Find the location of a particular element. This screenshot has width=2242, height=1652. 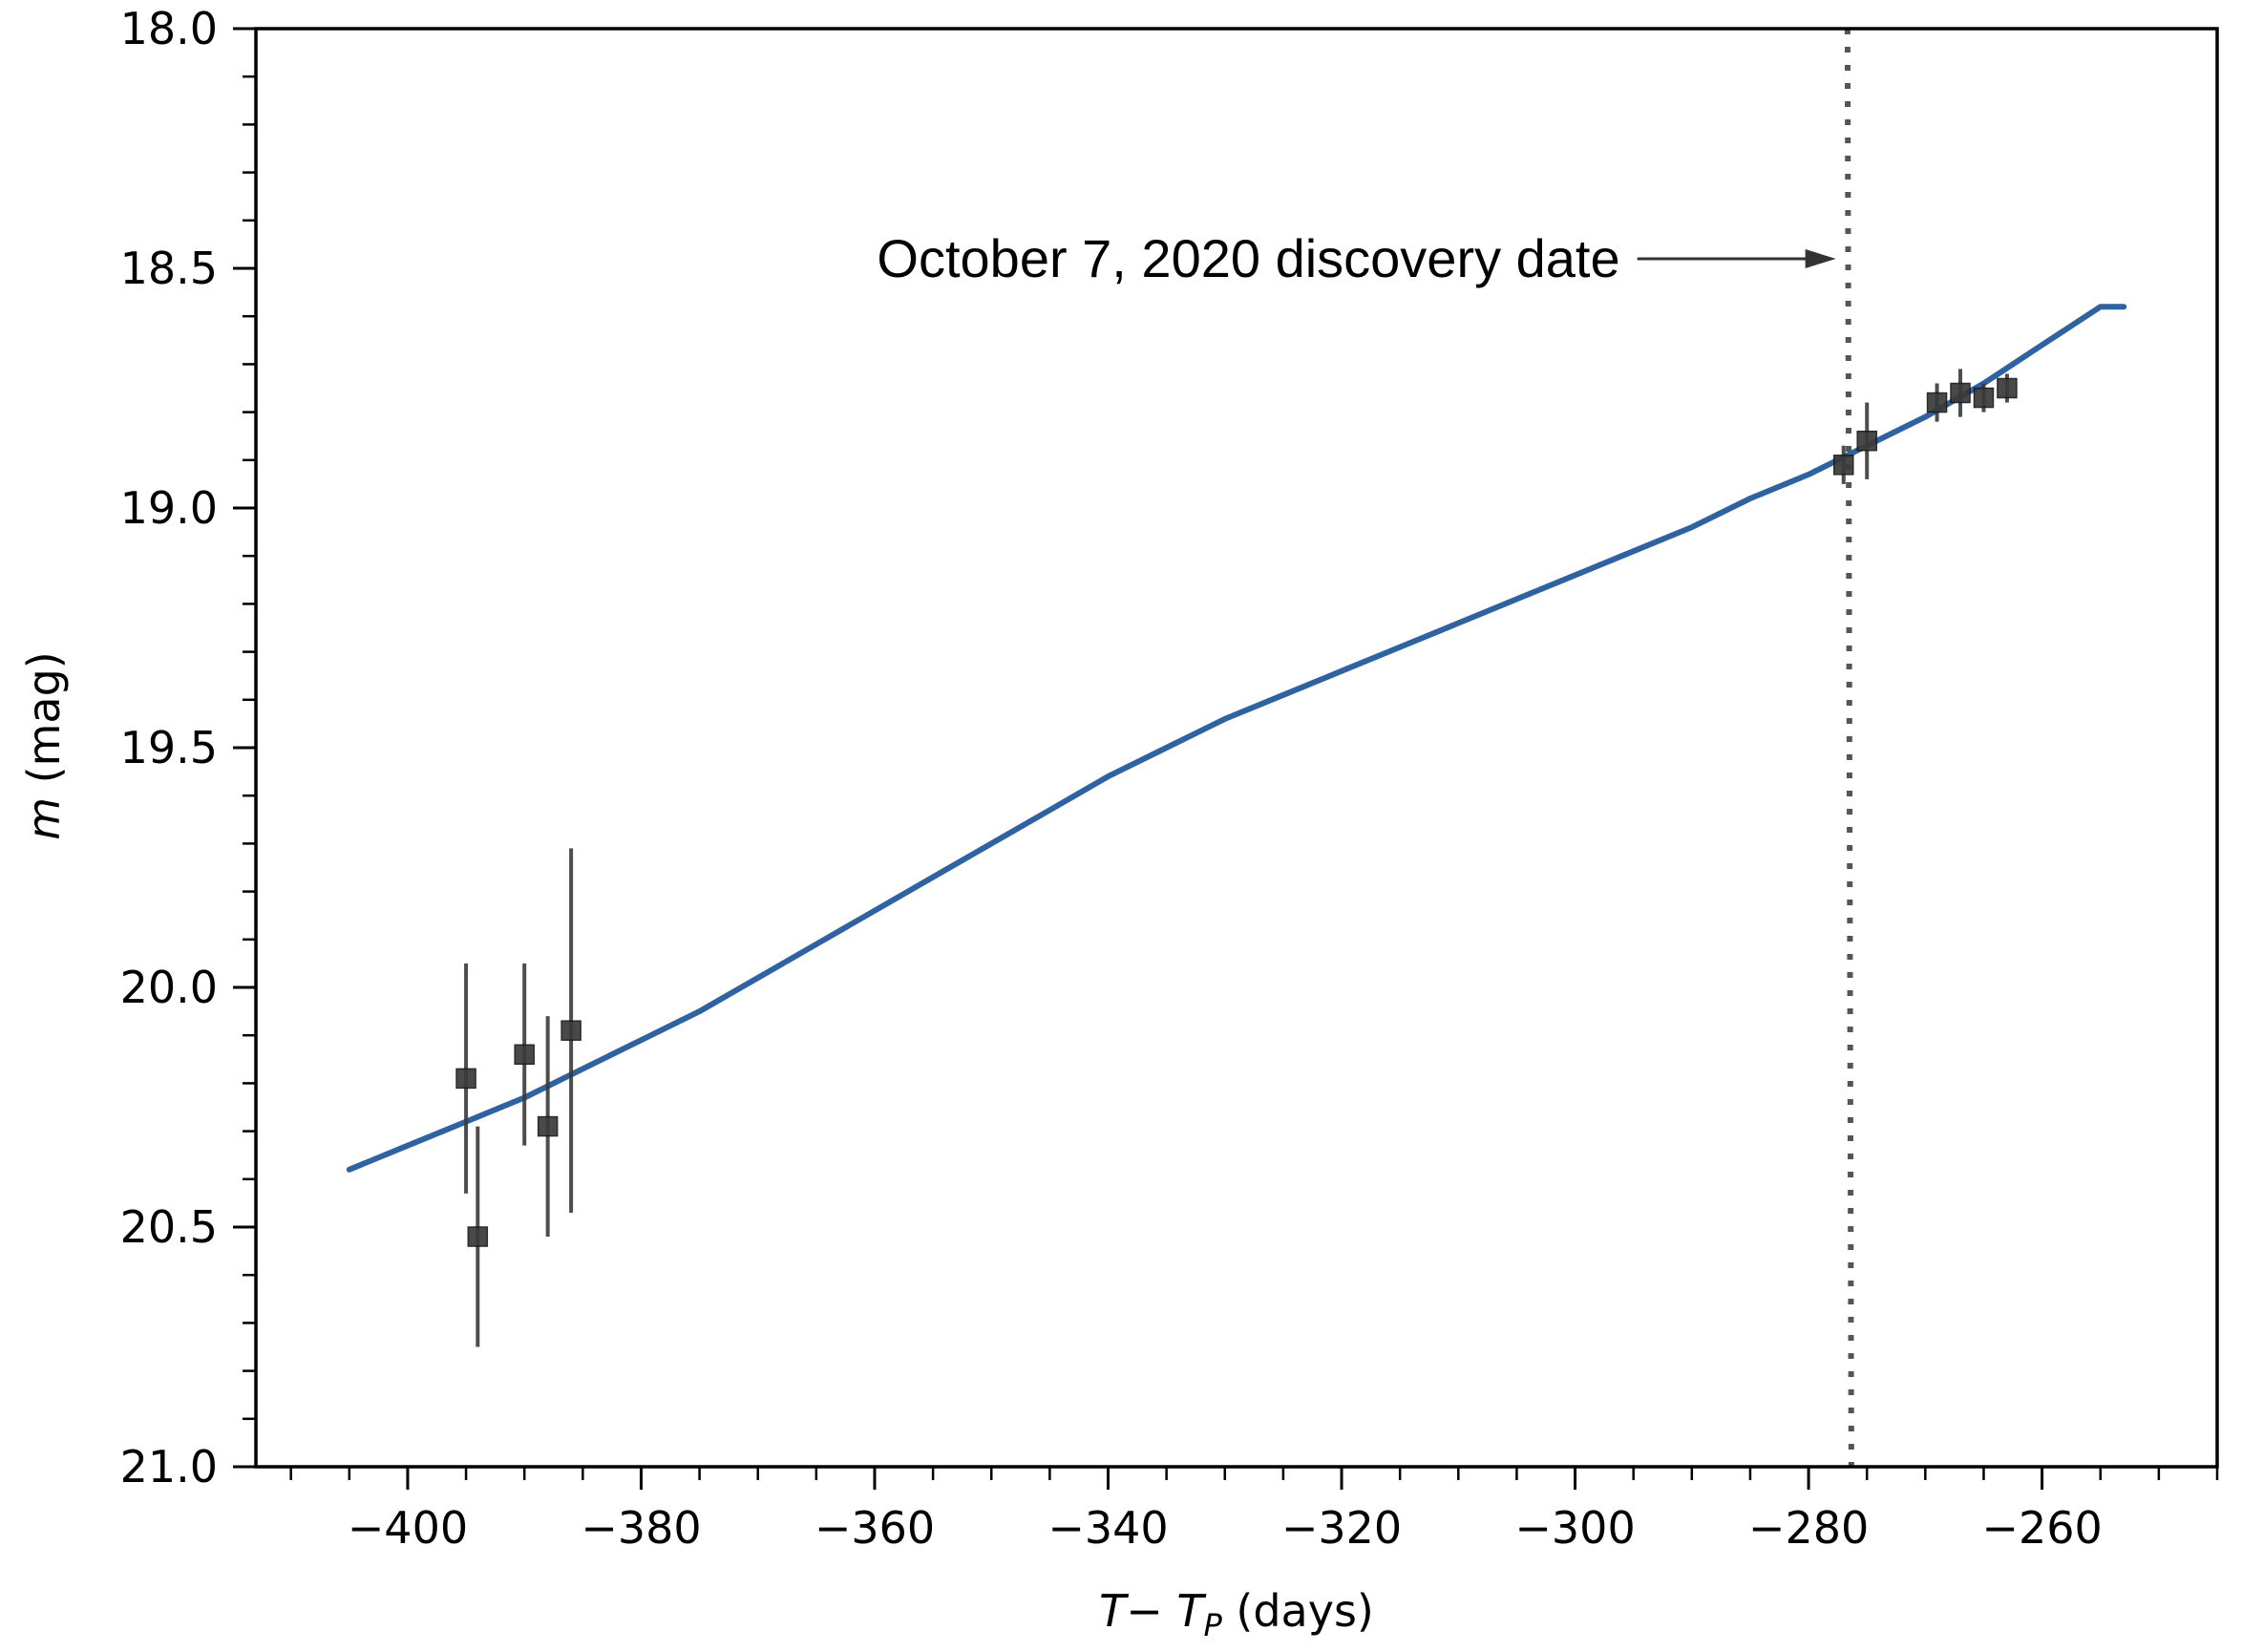

discovery-vline is located at coordinates (1849, 748).